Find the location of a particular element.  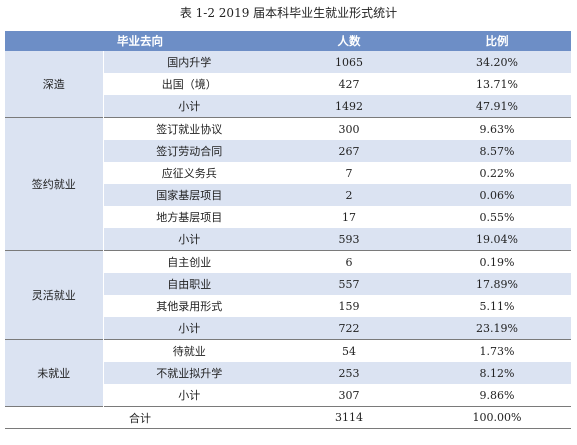

row-ratio: 0.19% is located at coordinates (497, 261).